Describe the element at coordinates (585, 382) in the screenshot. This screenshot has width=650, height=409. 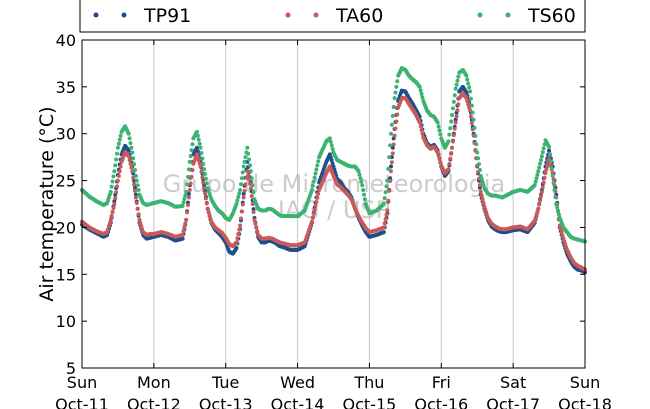
I see `x-tick-label-day: Sun` at that location.